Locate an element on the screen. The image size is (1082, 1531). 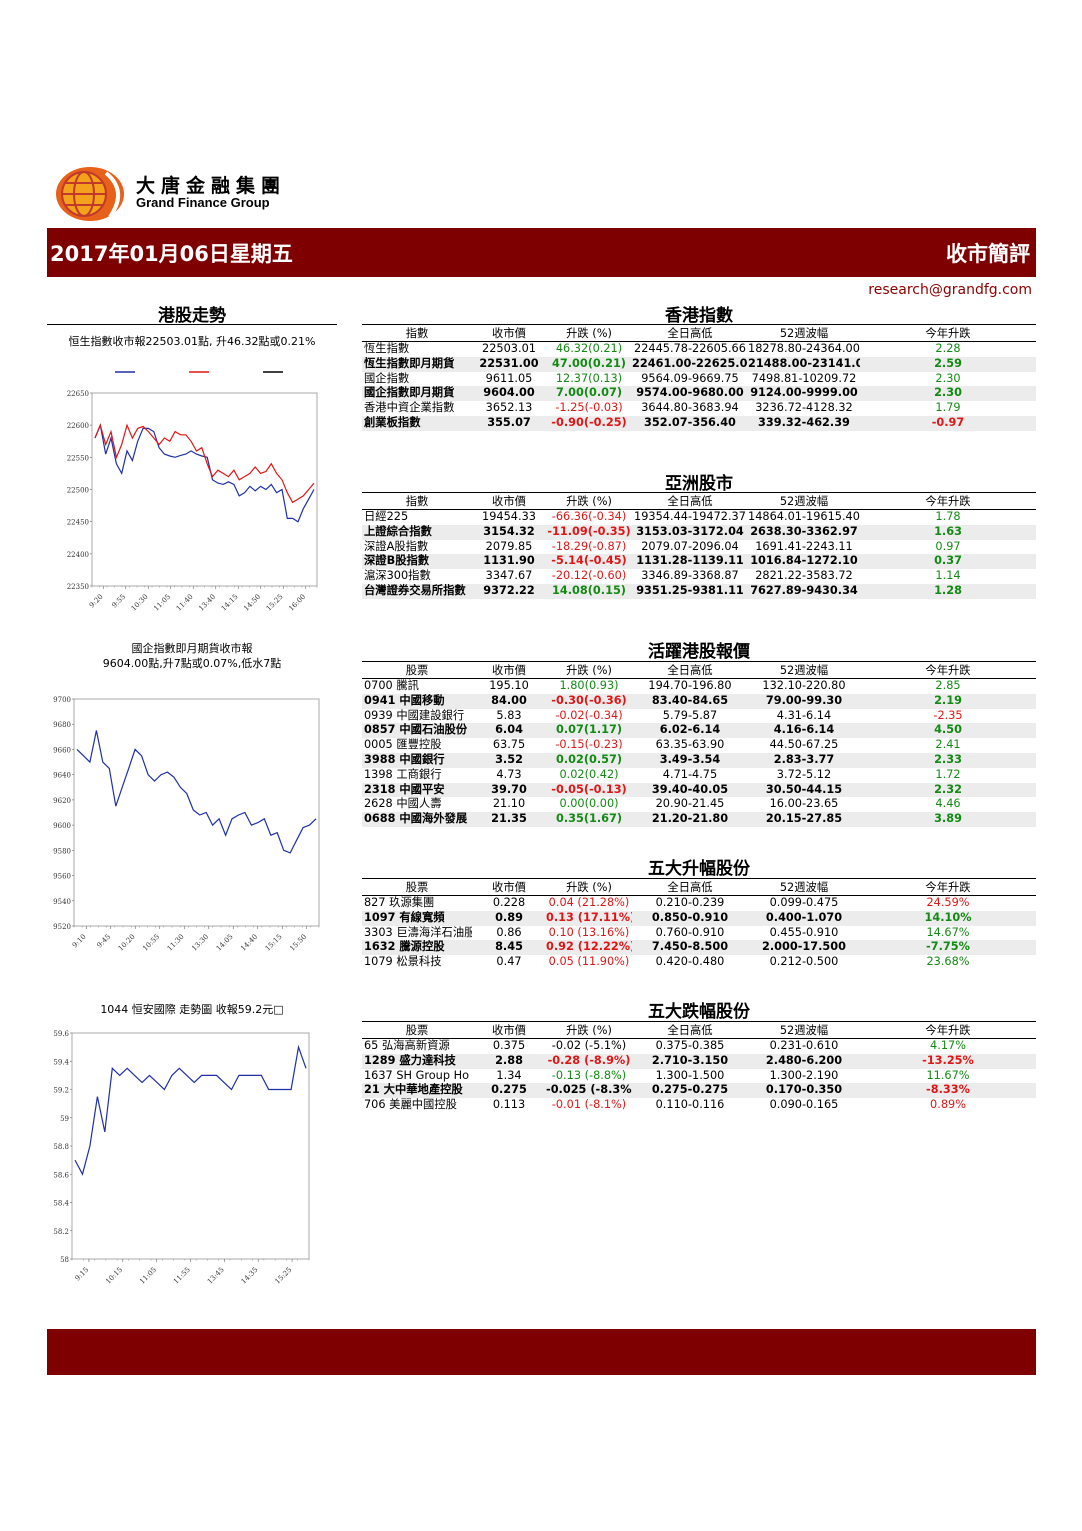
table-cell: -66.36(-0.34) is located at coordinates (589, 516).